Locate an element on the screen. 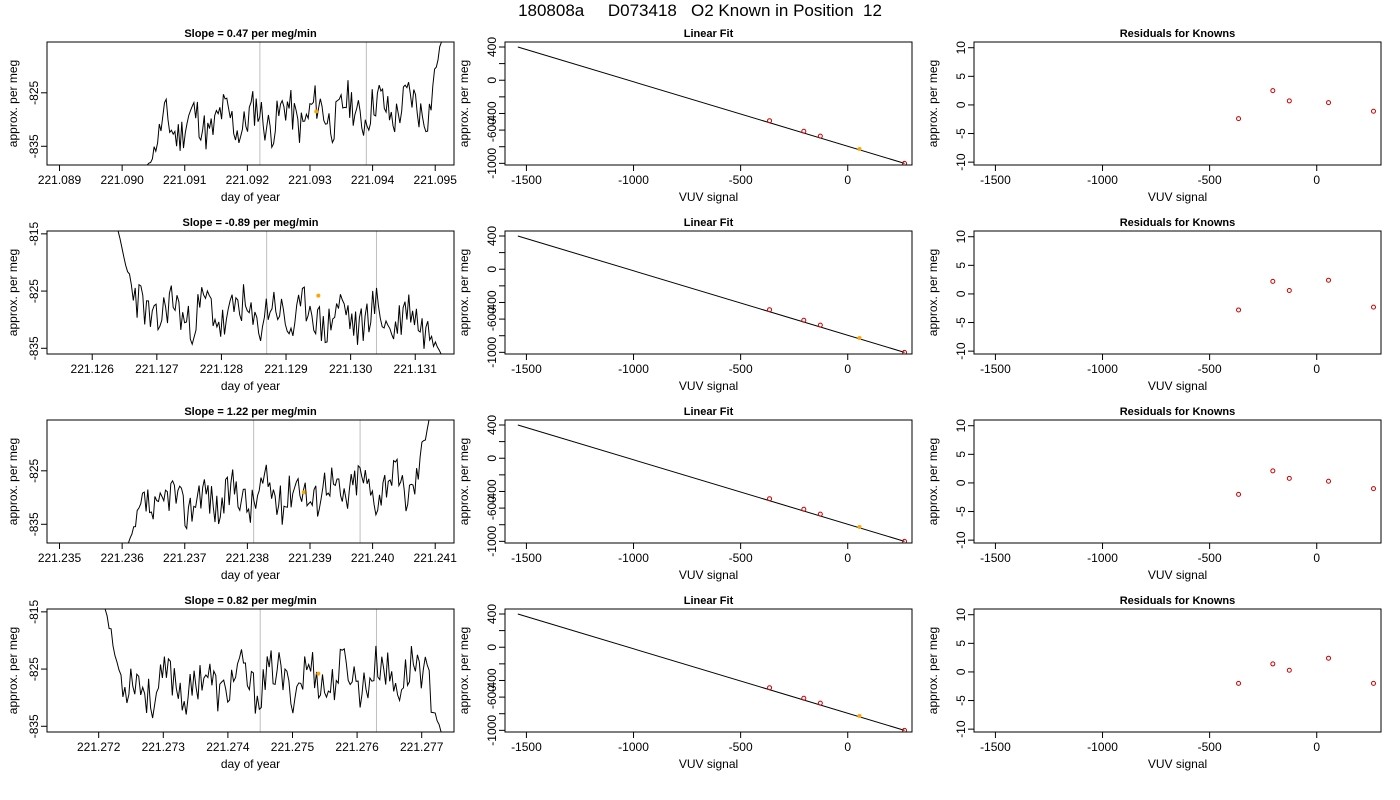  panel-title: Slope = 1.22 per meg/min is located at coordinates (250, 412).